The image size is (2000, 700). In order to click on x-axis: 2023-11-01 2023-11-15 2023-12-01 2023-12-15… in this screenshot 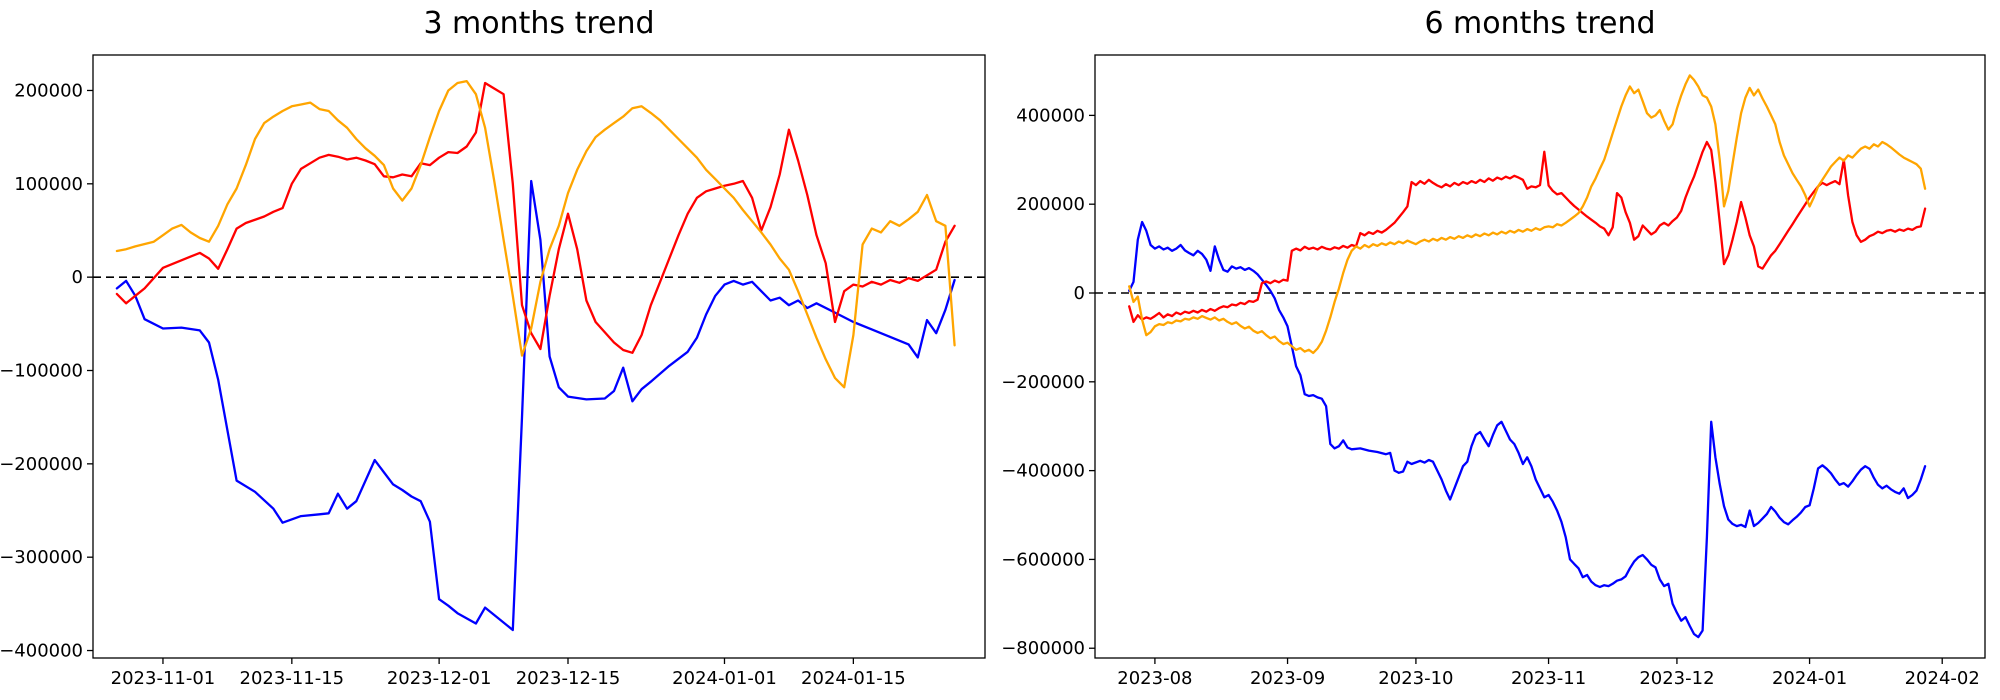, I will do `click(508, 673)`.